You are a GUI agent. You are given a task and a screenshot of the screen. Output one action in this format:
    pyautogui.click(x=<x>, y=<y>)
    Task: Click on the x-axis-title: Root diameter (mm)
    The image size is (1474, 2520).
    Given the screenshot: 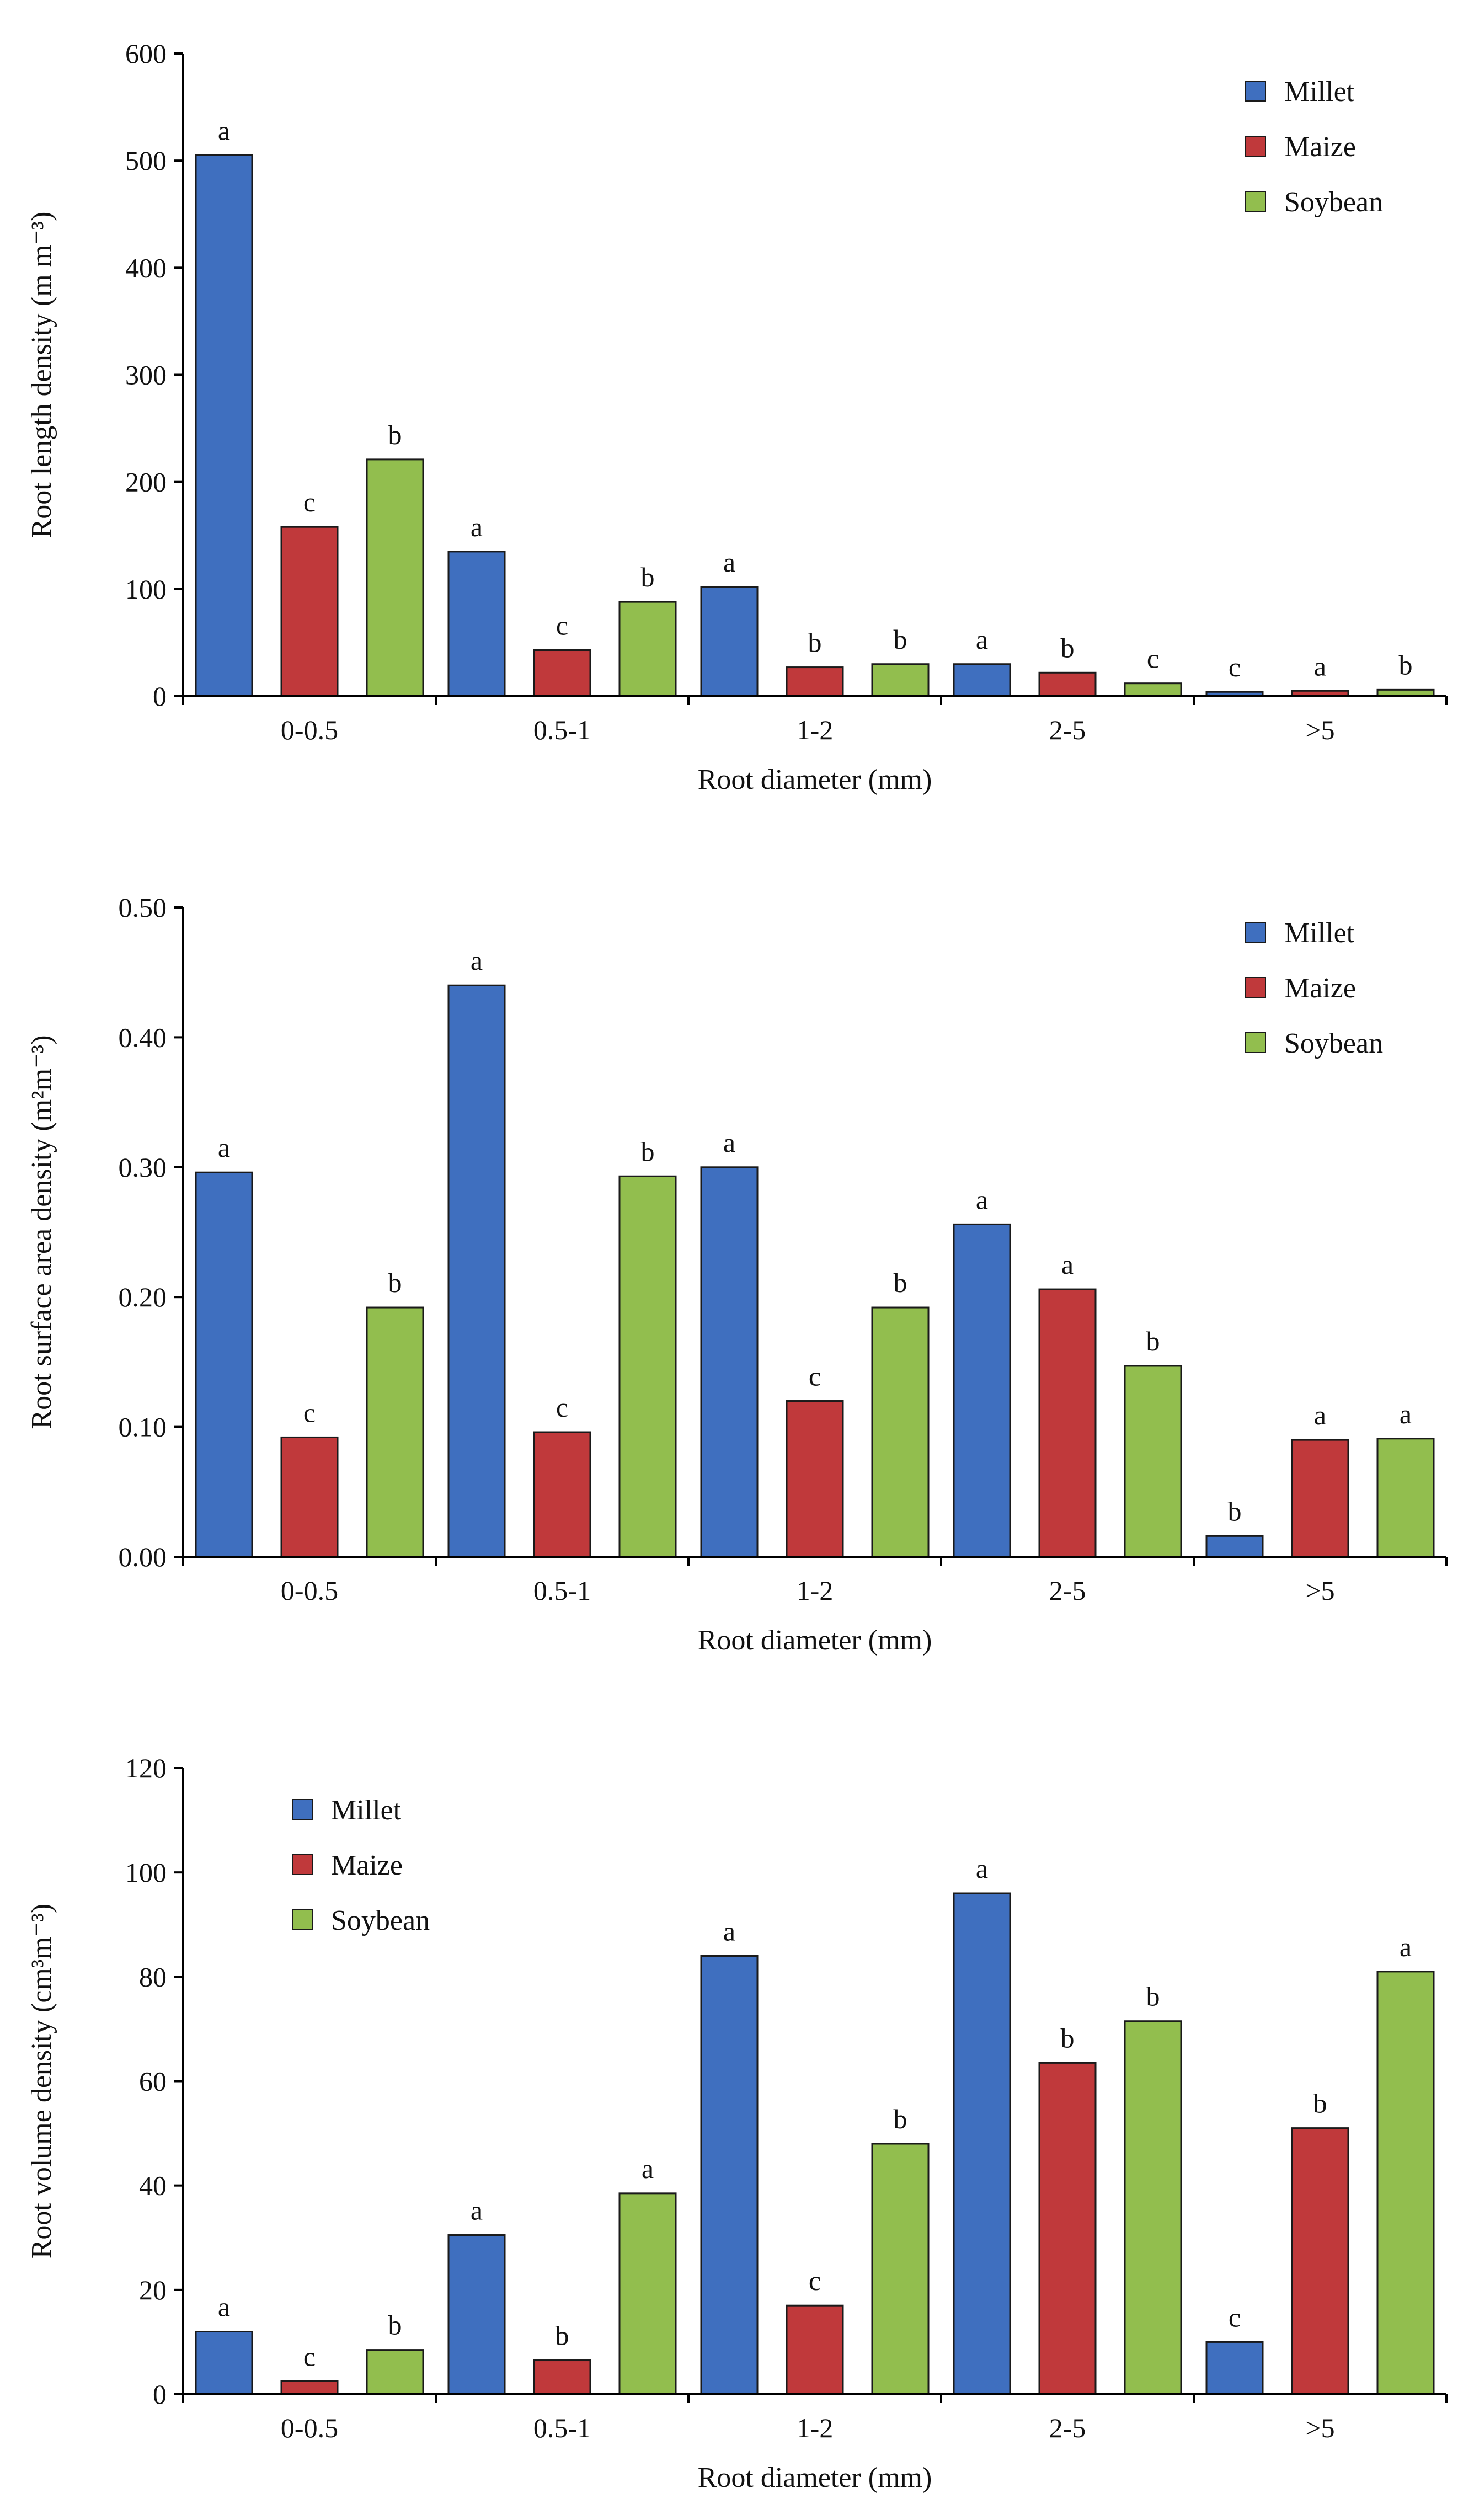 What is the action you would take?
    pyautogui.click(x=815, y=779)
    